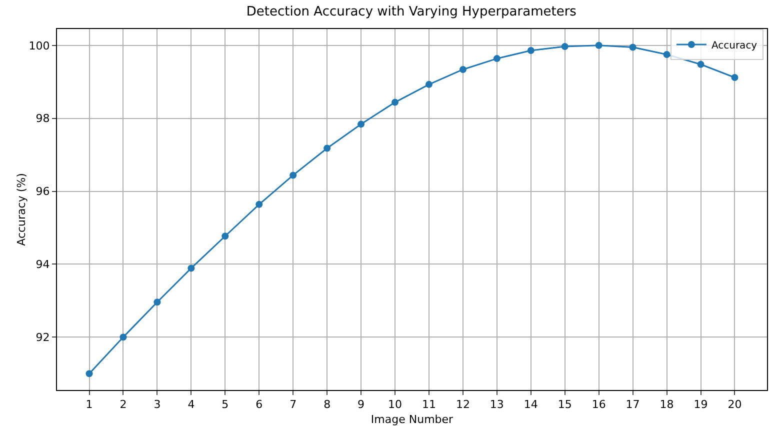  Describe the element at coordinates (667, 405) in the screenshot. I see `x-tick-label: 18` at that location.